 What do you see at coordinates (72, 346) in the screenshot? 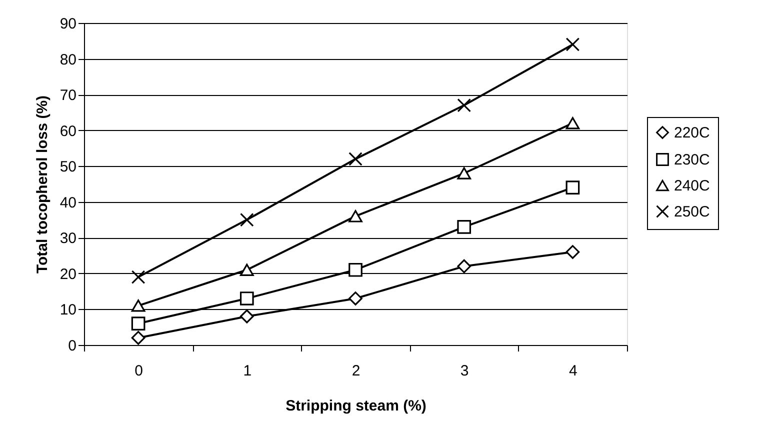
I see `y-tick-label: 0` at bounding box center [72, 346].